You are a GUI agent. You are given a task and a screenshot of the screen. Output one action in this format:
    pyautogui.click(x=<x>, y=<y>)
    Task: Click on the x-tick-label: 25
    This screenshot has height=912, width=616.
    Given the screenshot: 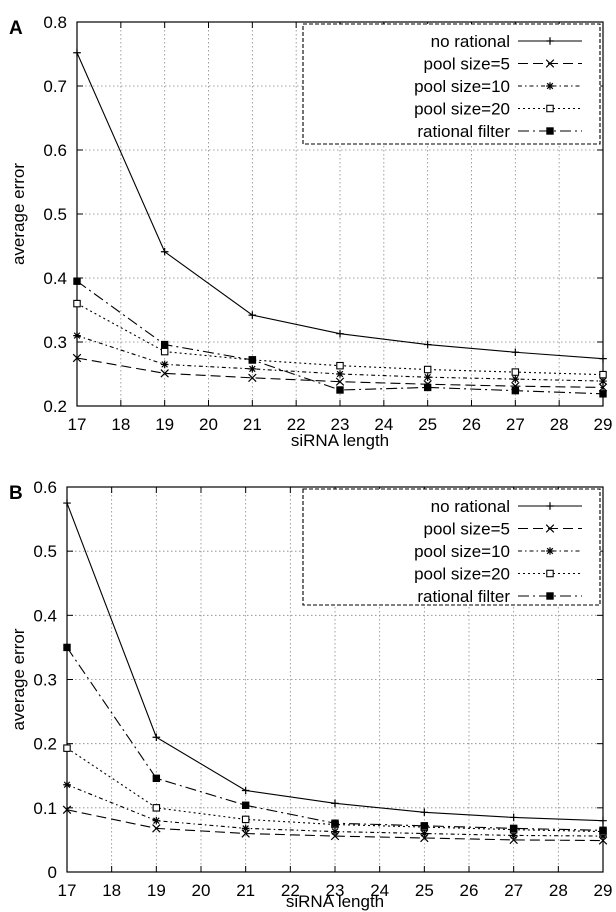 What is the action you would take?
    pyautogui.click(x=427, y=424)
    